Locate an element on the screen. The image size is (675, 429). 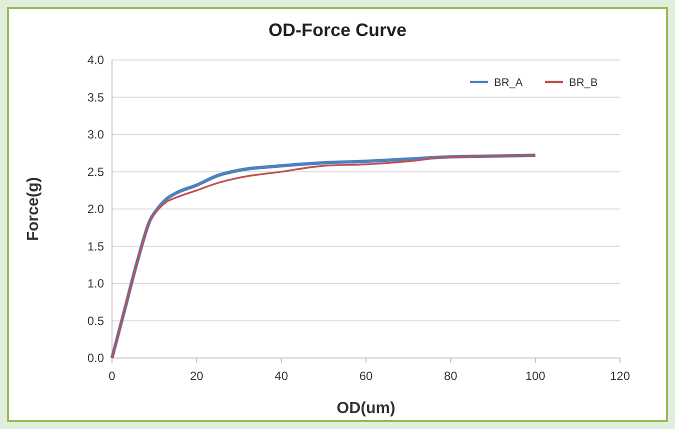
y-tick-label: 4.0 is located at coordinates (95, 60).